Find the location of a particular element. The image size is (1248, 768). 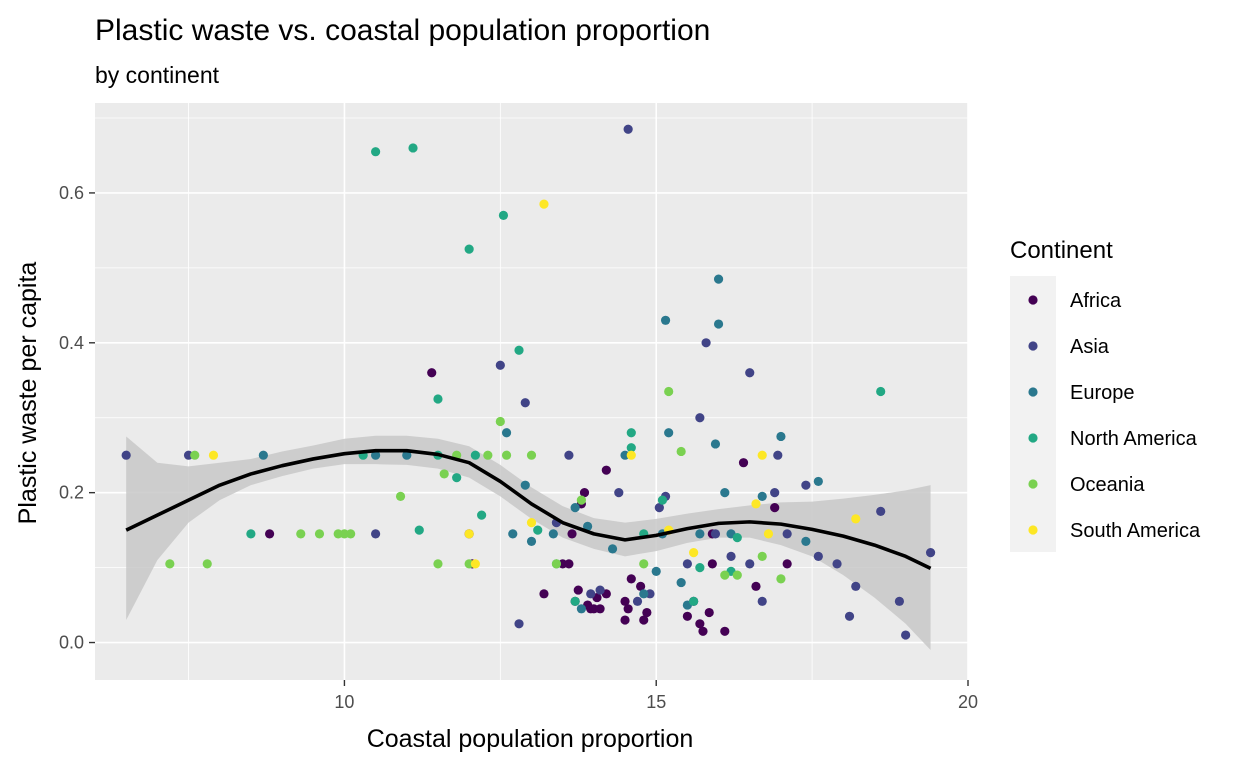

y-axis-title: Plastic waste per capita is located at coordinates (28, 393).